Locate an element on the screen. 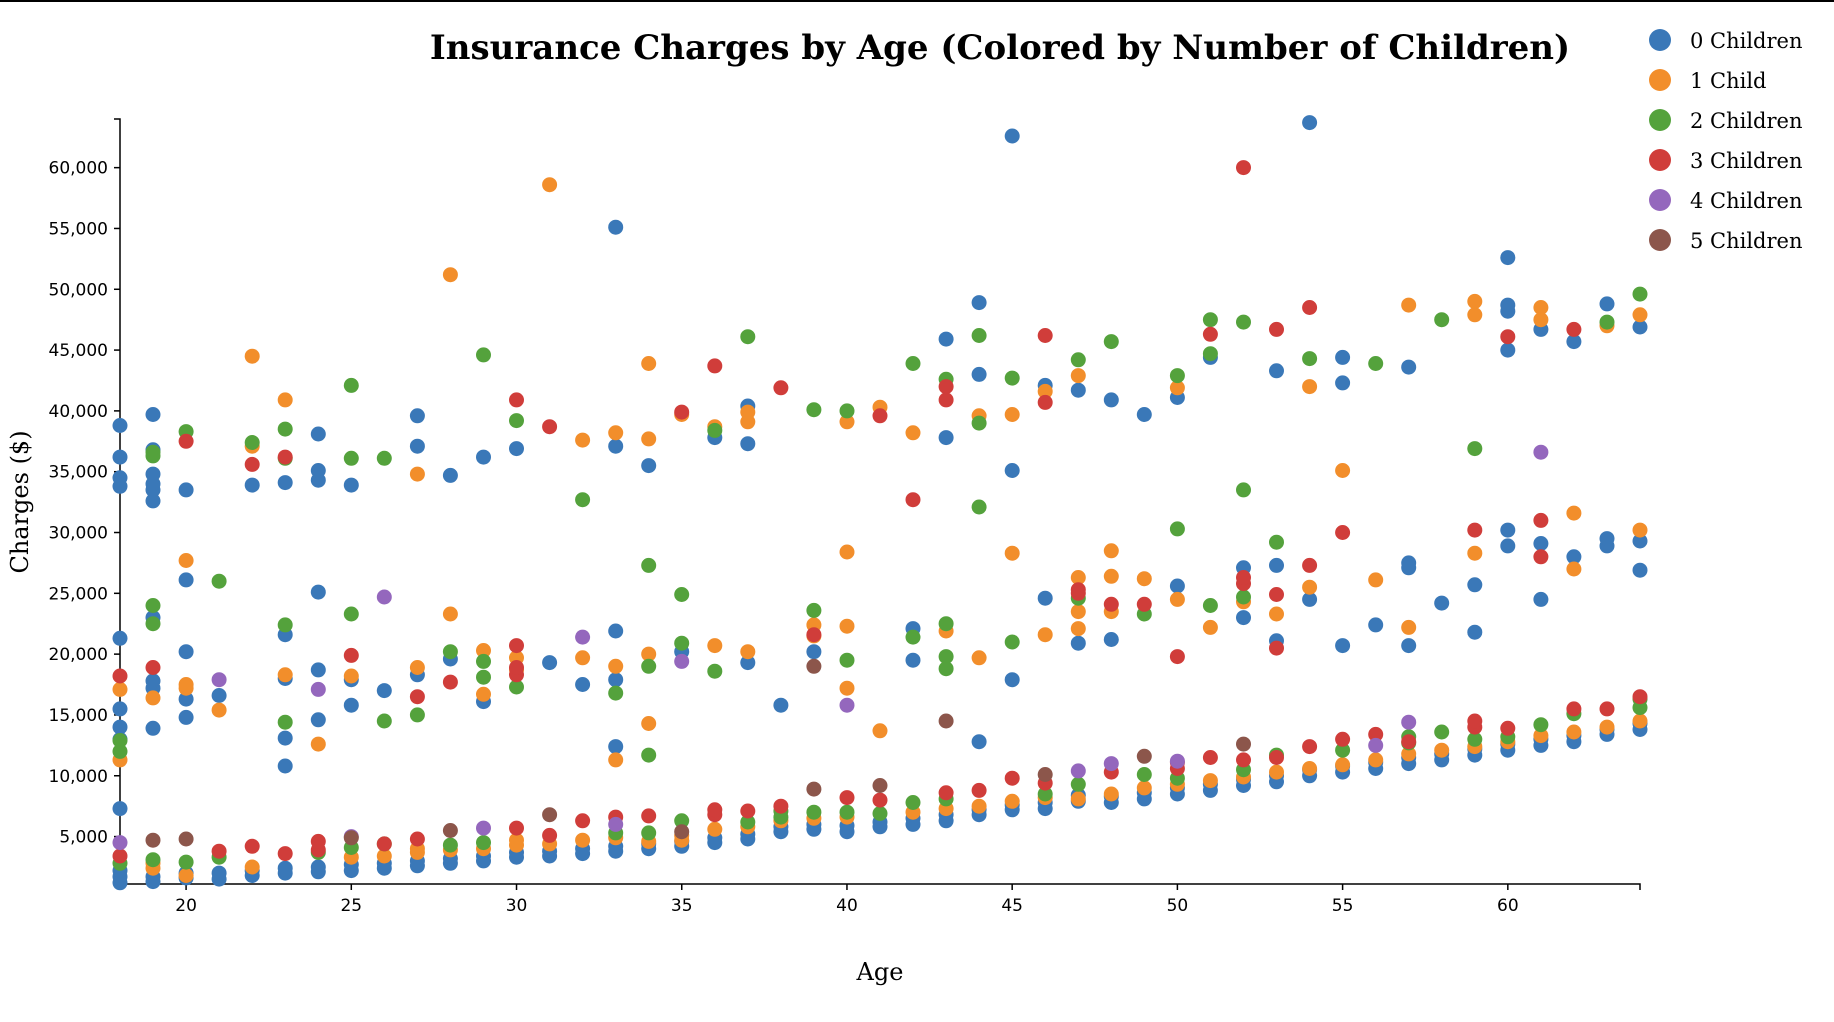 The height and width of the screenshot is (1022, 1834). x-axis-line is located at coordinates (880, 886).